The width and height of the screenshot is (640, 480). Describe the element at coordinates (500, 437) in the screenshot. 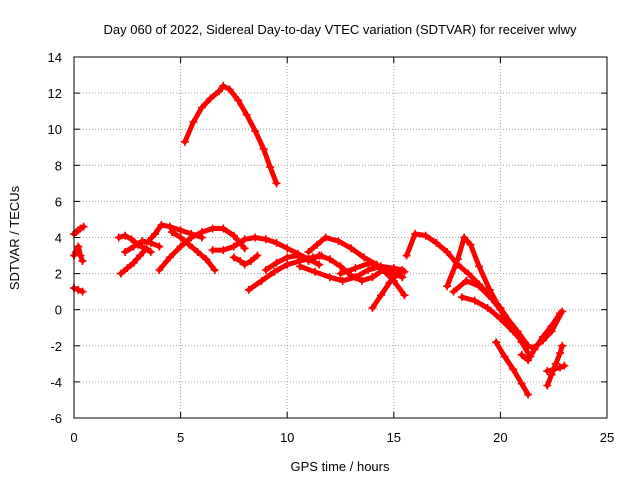

I see `x-tick-label: 20` at that location.